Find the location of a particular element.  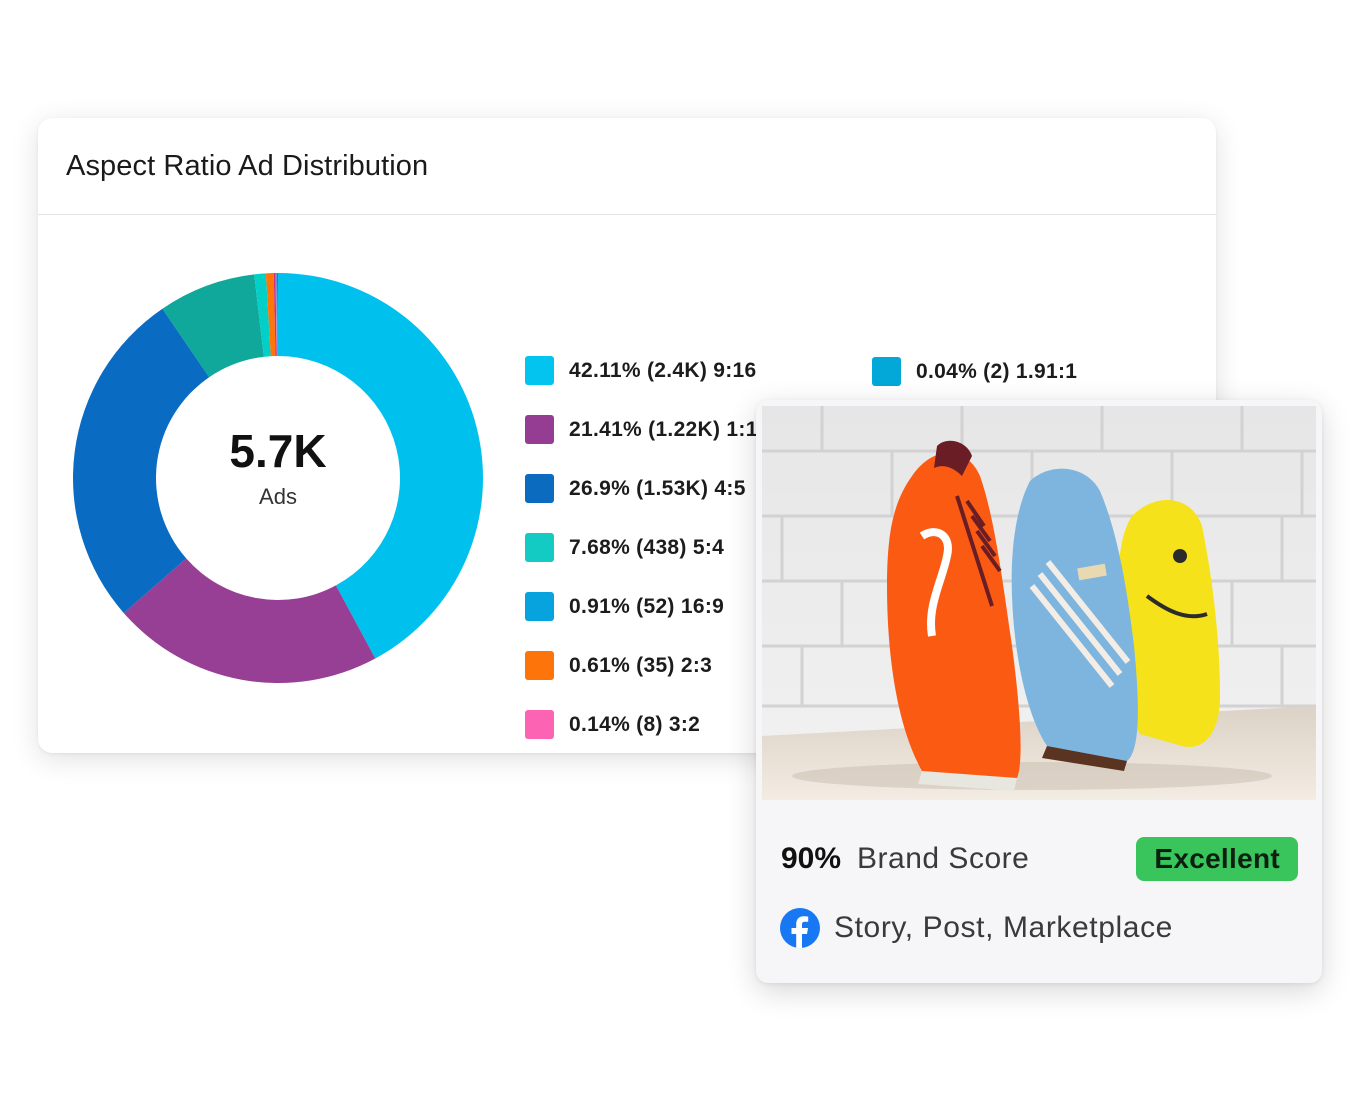

legend-label: 0.91% (52) 16:9 is located at coordinates (647, 606).